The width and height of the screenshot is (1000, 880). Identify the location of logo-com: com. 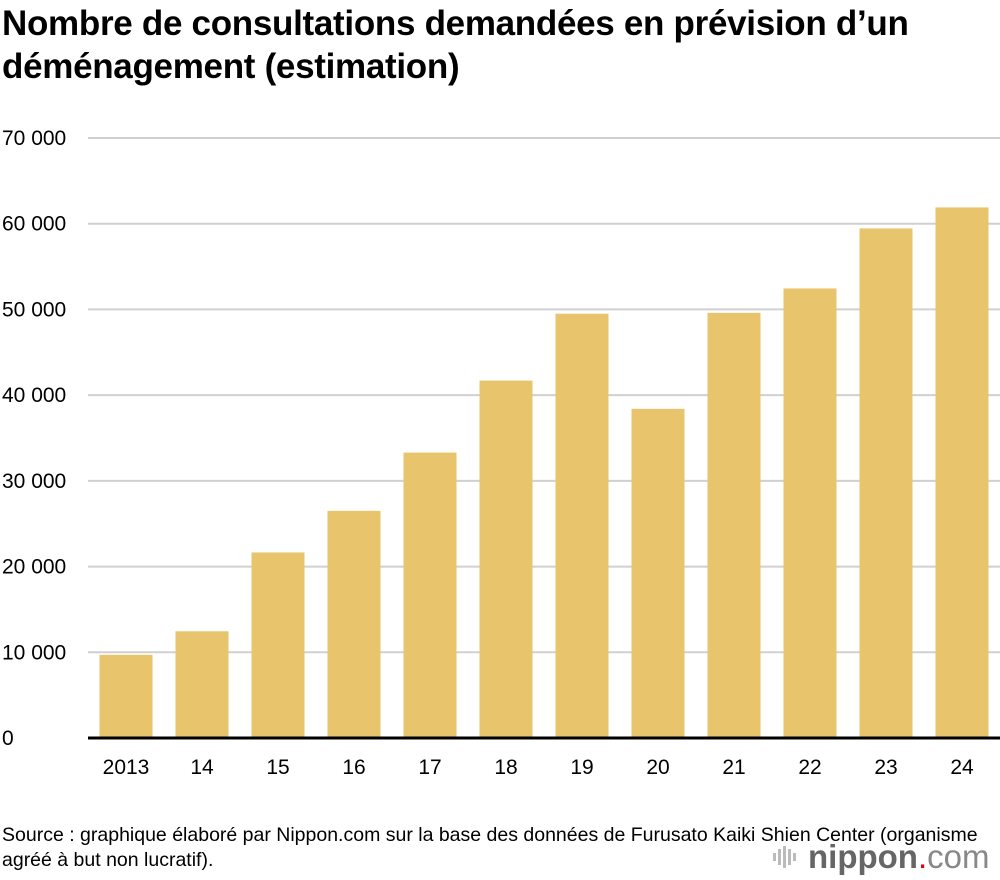
(958, 856).